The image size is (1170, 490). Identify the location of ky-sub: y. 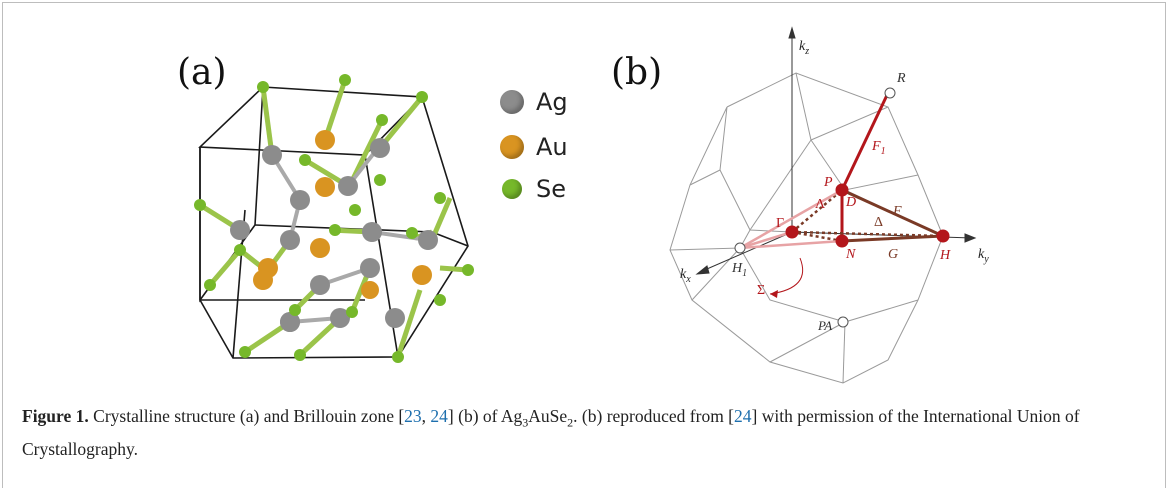
(986, 259).